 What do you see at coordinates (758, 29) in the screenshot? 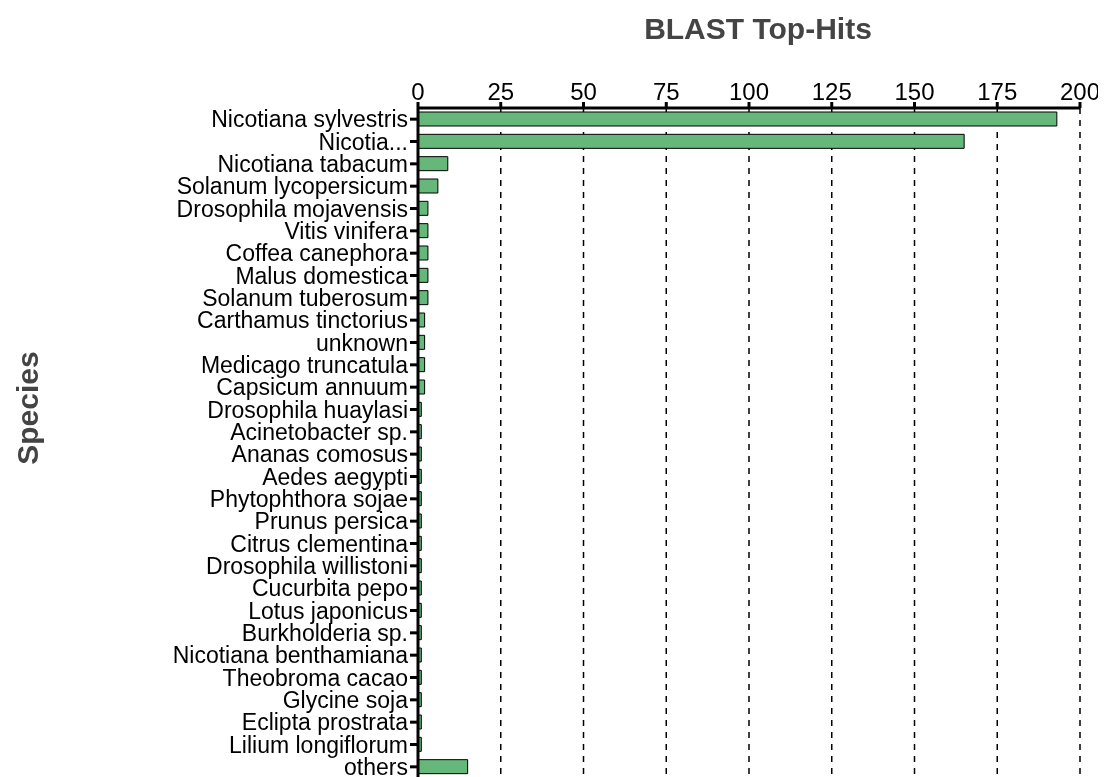
I see `chart-title: BLAST Top-Hits` at bounding box center [758, 29].